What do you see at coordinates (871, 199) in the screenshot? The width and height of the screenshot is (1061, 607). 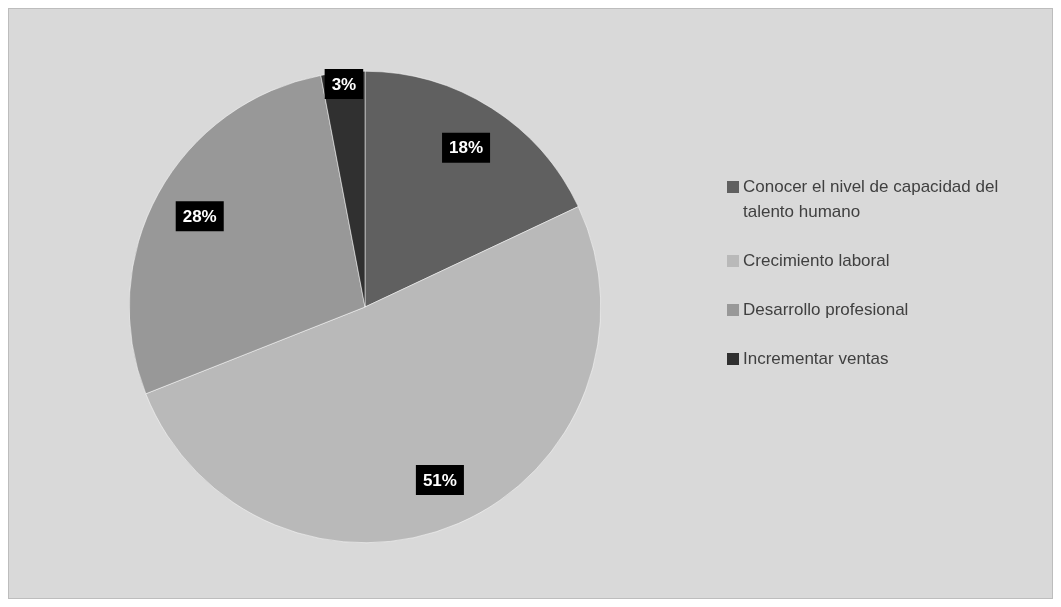 I see `legend-label: Conocer el nivel de capacidad del talento humano` at bounding box center [871, 199].